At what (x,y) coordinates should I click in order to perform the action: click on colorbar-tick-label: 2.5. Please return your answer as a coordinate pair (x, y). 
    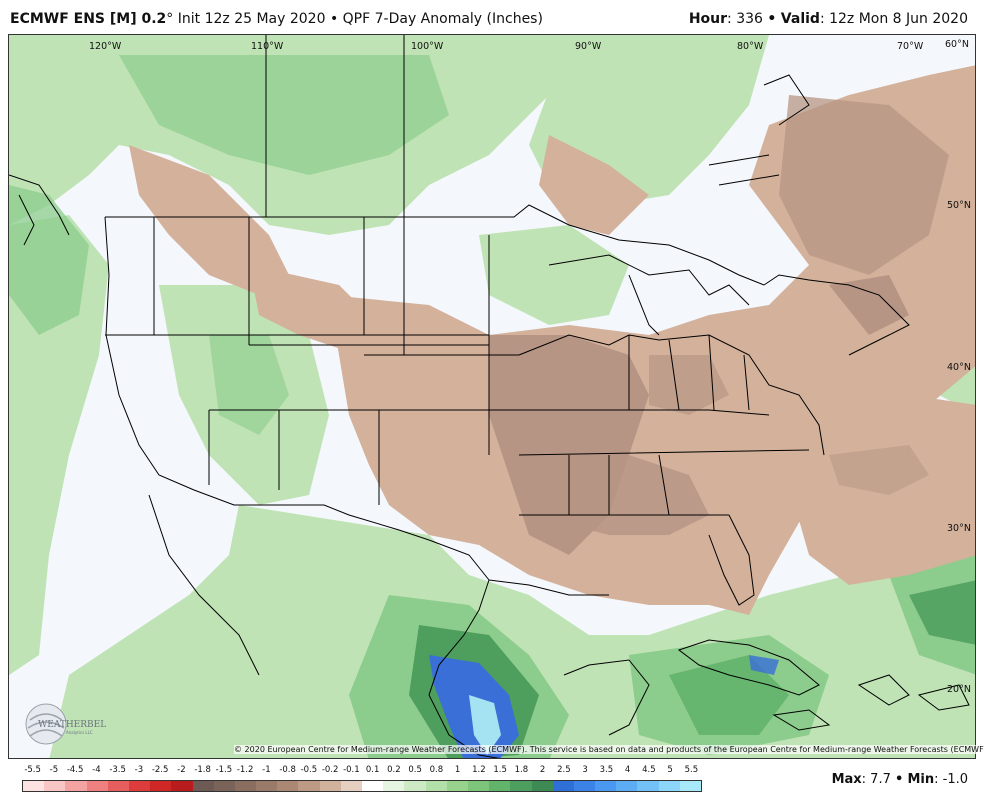
    Looking at the image, I should click on (564, 770).